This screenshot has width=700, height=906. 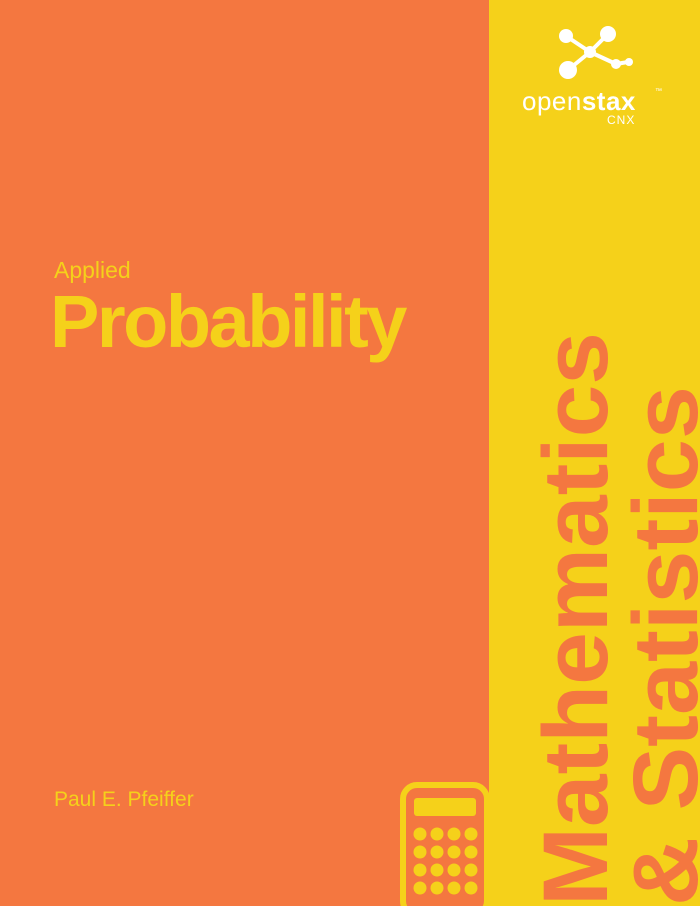 I want to click on logo-trademark: ™, so click(x=658, y=91).